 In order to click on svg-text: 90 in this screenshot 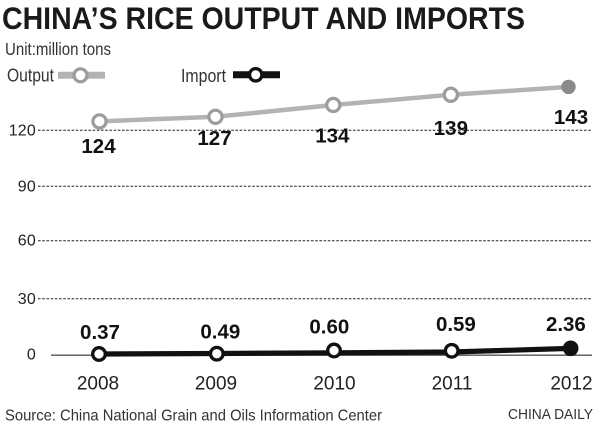, I will do `click(27, 186)`.